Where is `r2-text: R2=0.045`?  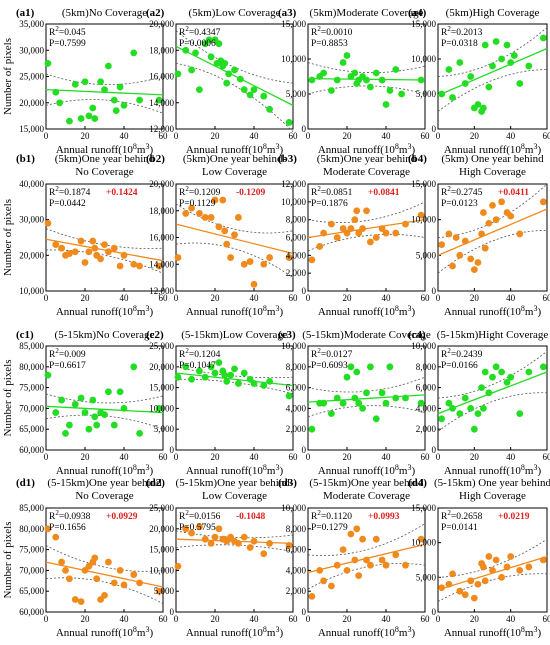
r2-text: R2=0.045 is located at coordinates (67, 31).